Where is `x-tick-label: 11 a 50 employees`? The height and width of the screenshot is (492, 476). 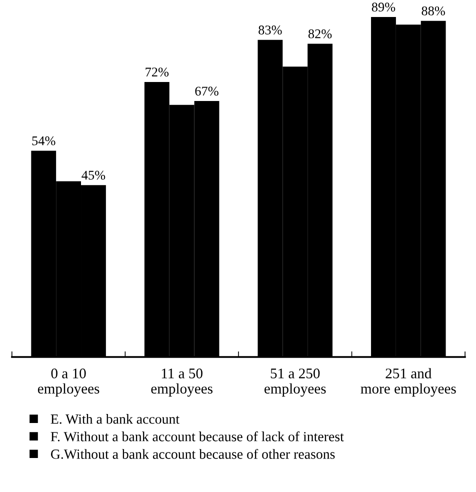 x-tick-label: 11 a 50 employees is located at coordinates (181, 382).